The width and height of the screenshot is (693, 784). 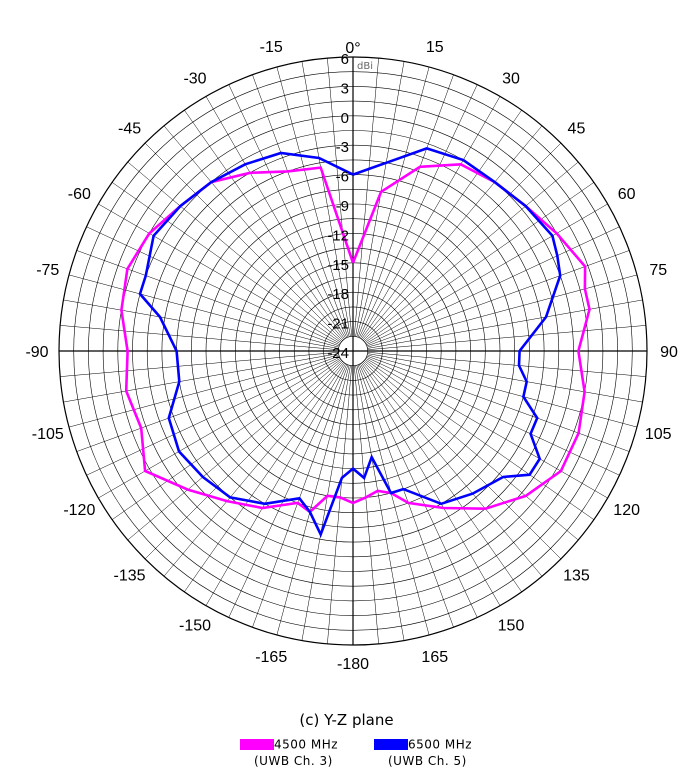 What do you see at coordinates (627, 194) in the screenshot?
I see `angle-tick-label: 60` at bounding box center [627, 194].